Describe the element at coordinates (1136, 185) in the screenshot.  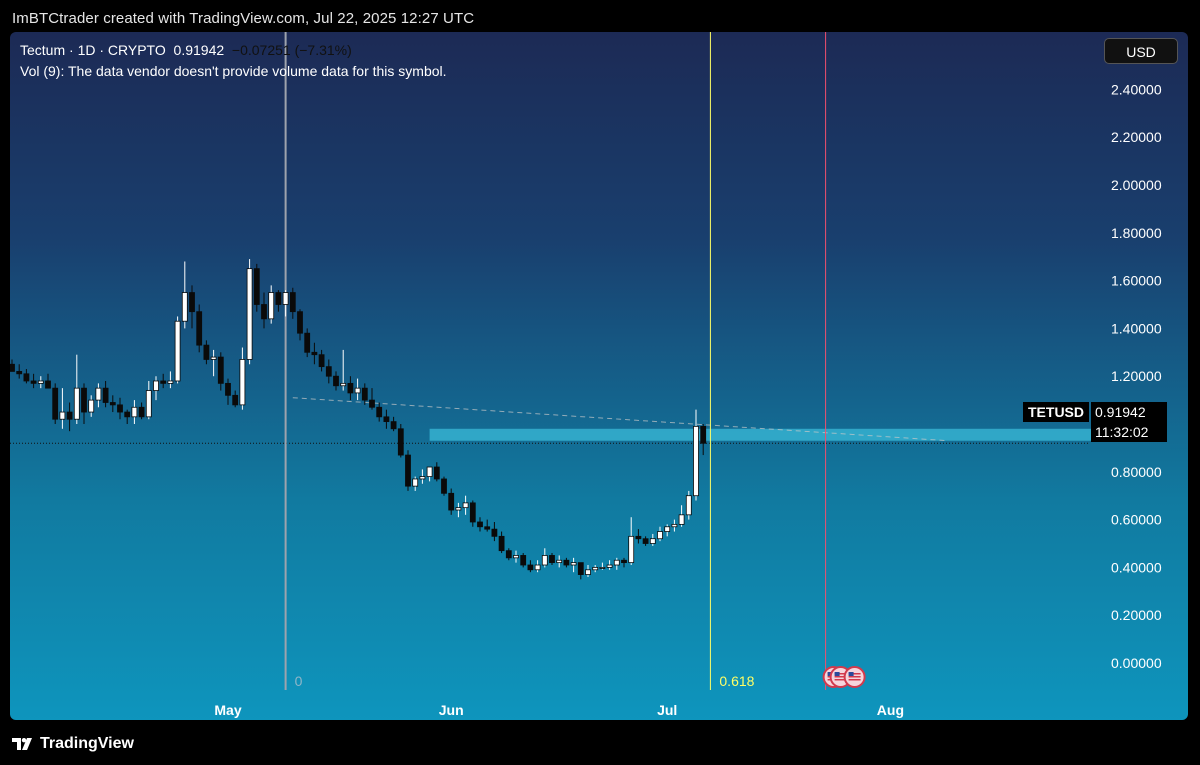
I see `y-axis-tick-label: 2.00000` at that location.